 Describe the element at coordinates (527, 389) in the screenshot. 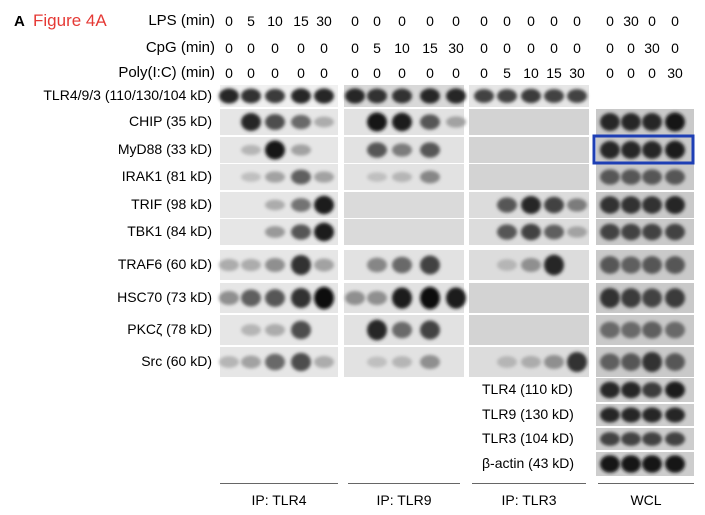

I see `wcl-row-label: TLR4 (110 kD)` at that location.